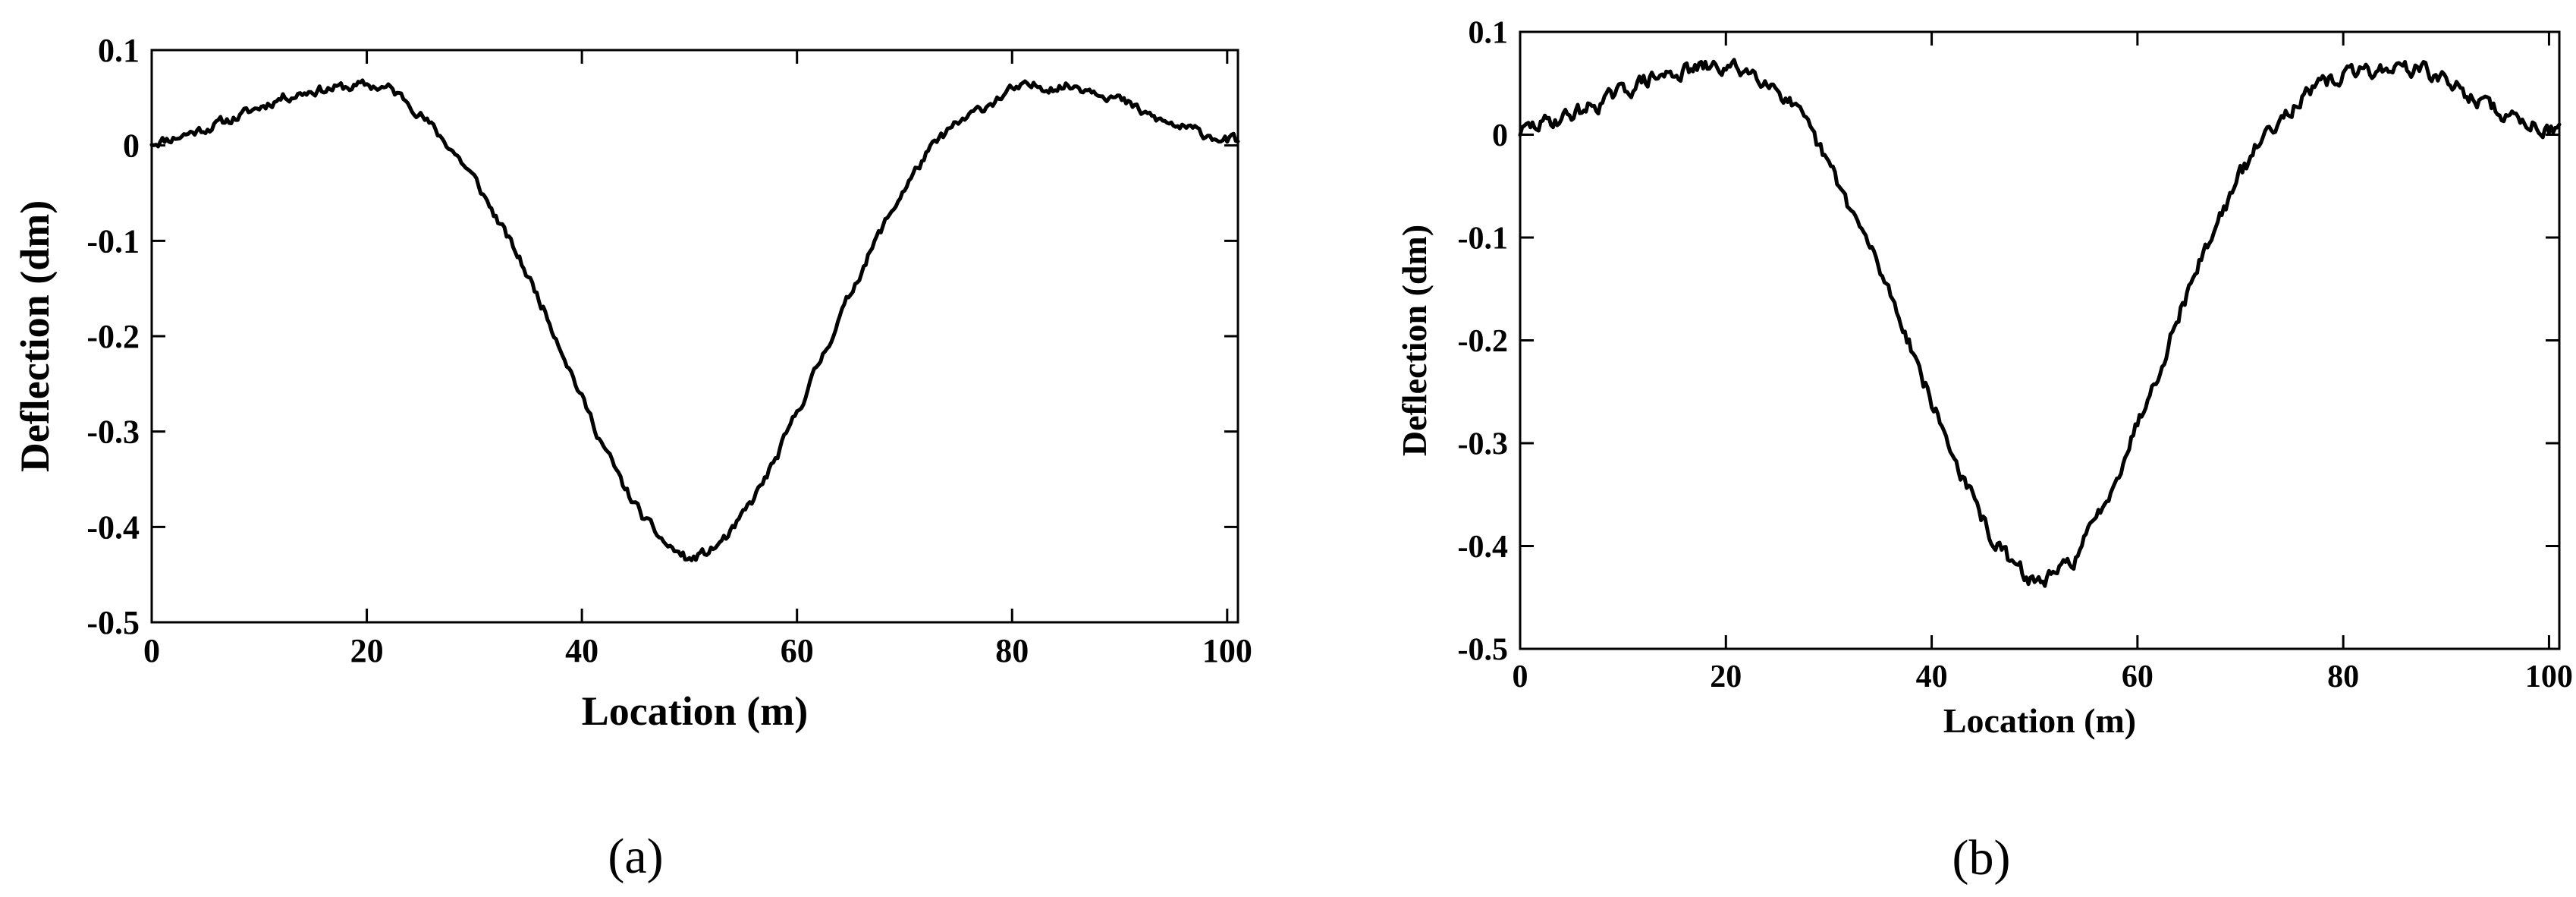 The height and width of the screenshot is (897, 2576). What do you see at coordinates (1981, 858) in the screenshot?
I see `panel-caption: (b)` at bounding box center [1981, 858].